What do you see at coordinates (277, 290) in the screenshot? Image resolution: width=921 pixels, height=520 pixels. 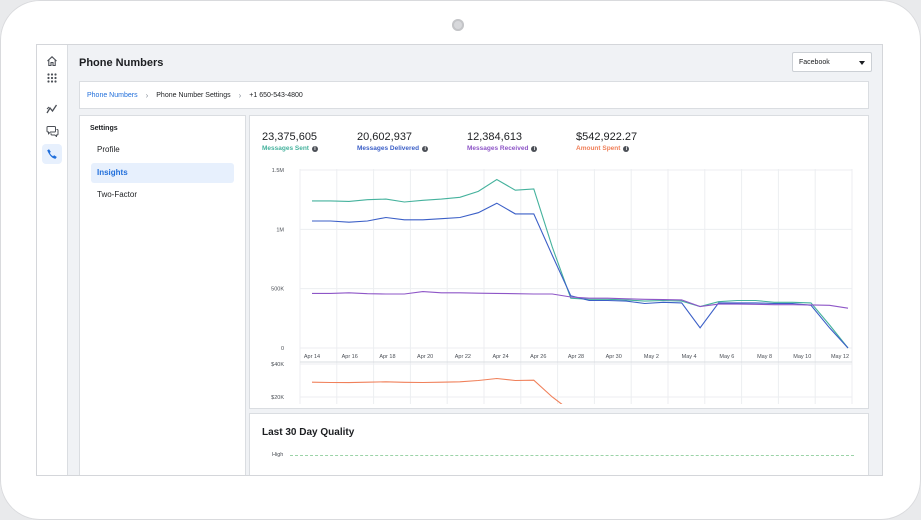 I see `y-tick-label: 500K` at bounding box center [277, 290].